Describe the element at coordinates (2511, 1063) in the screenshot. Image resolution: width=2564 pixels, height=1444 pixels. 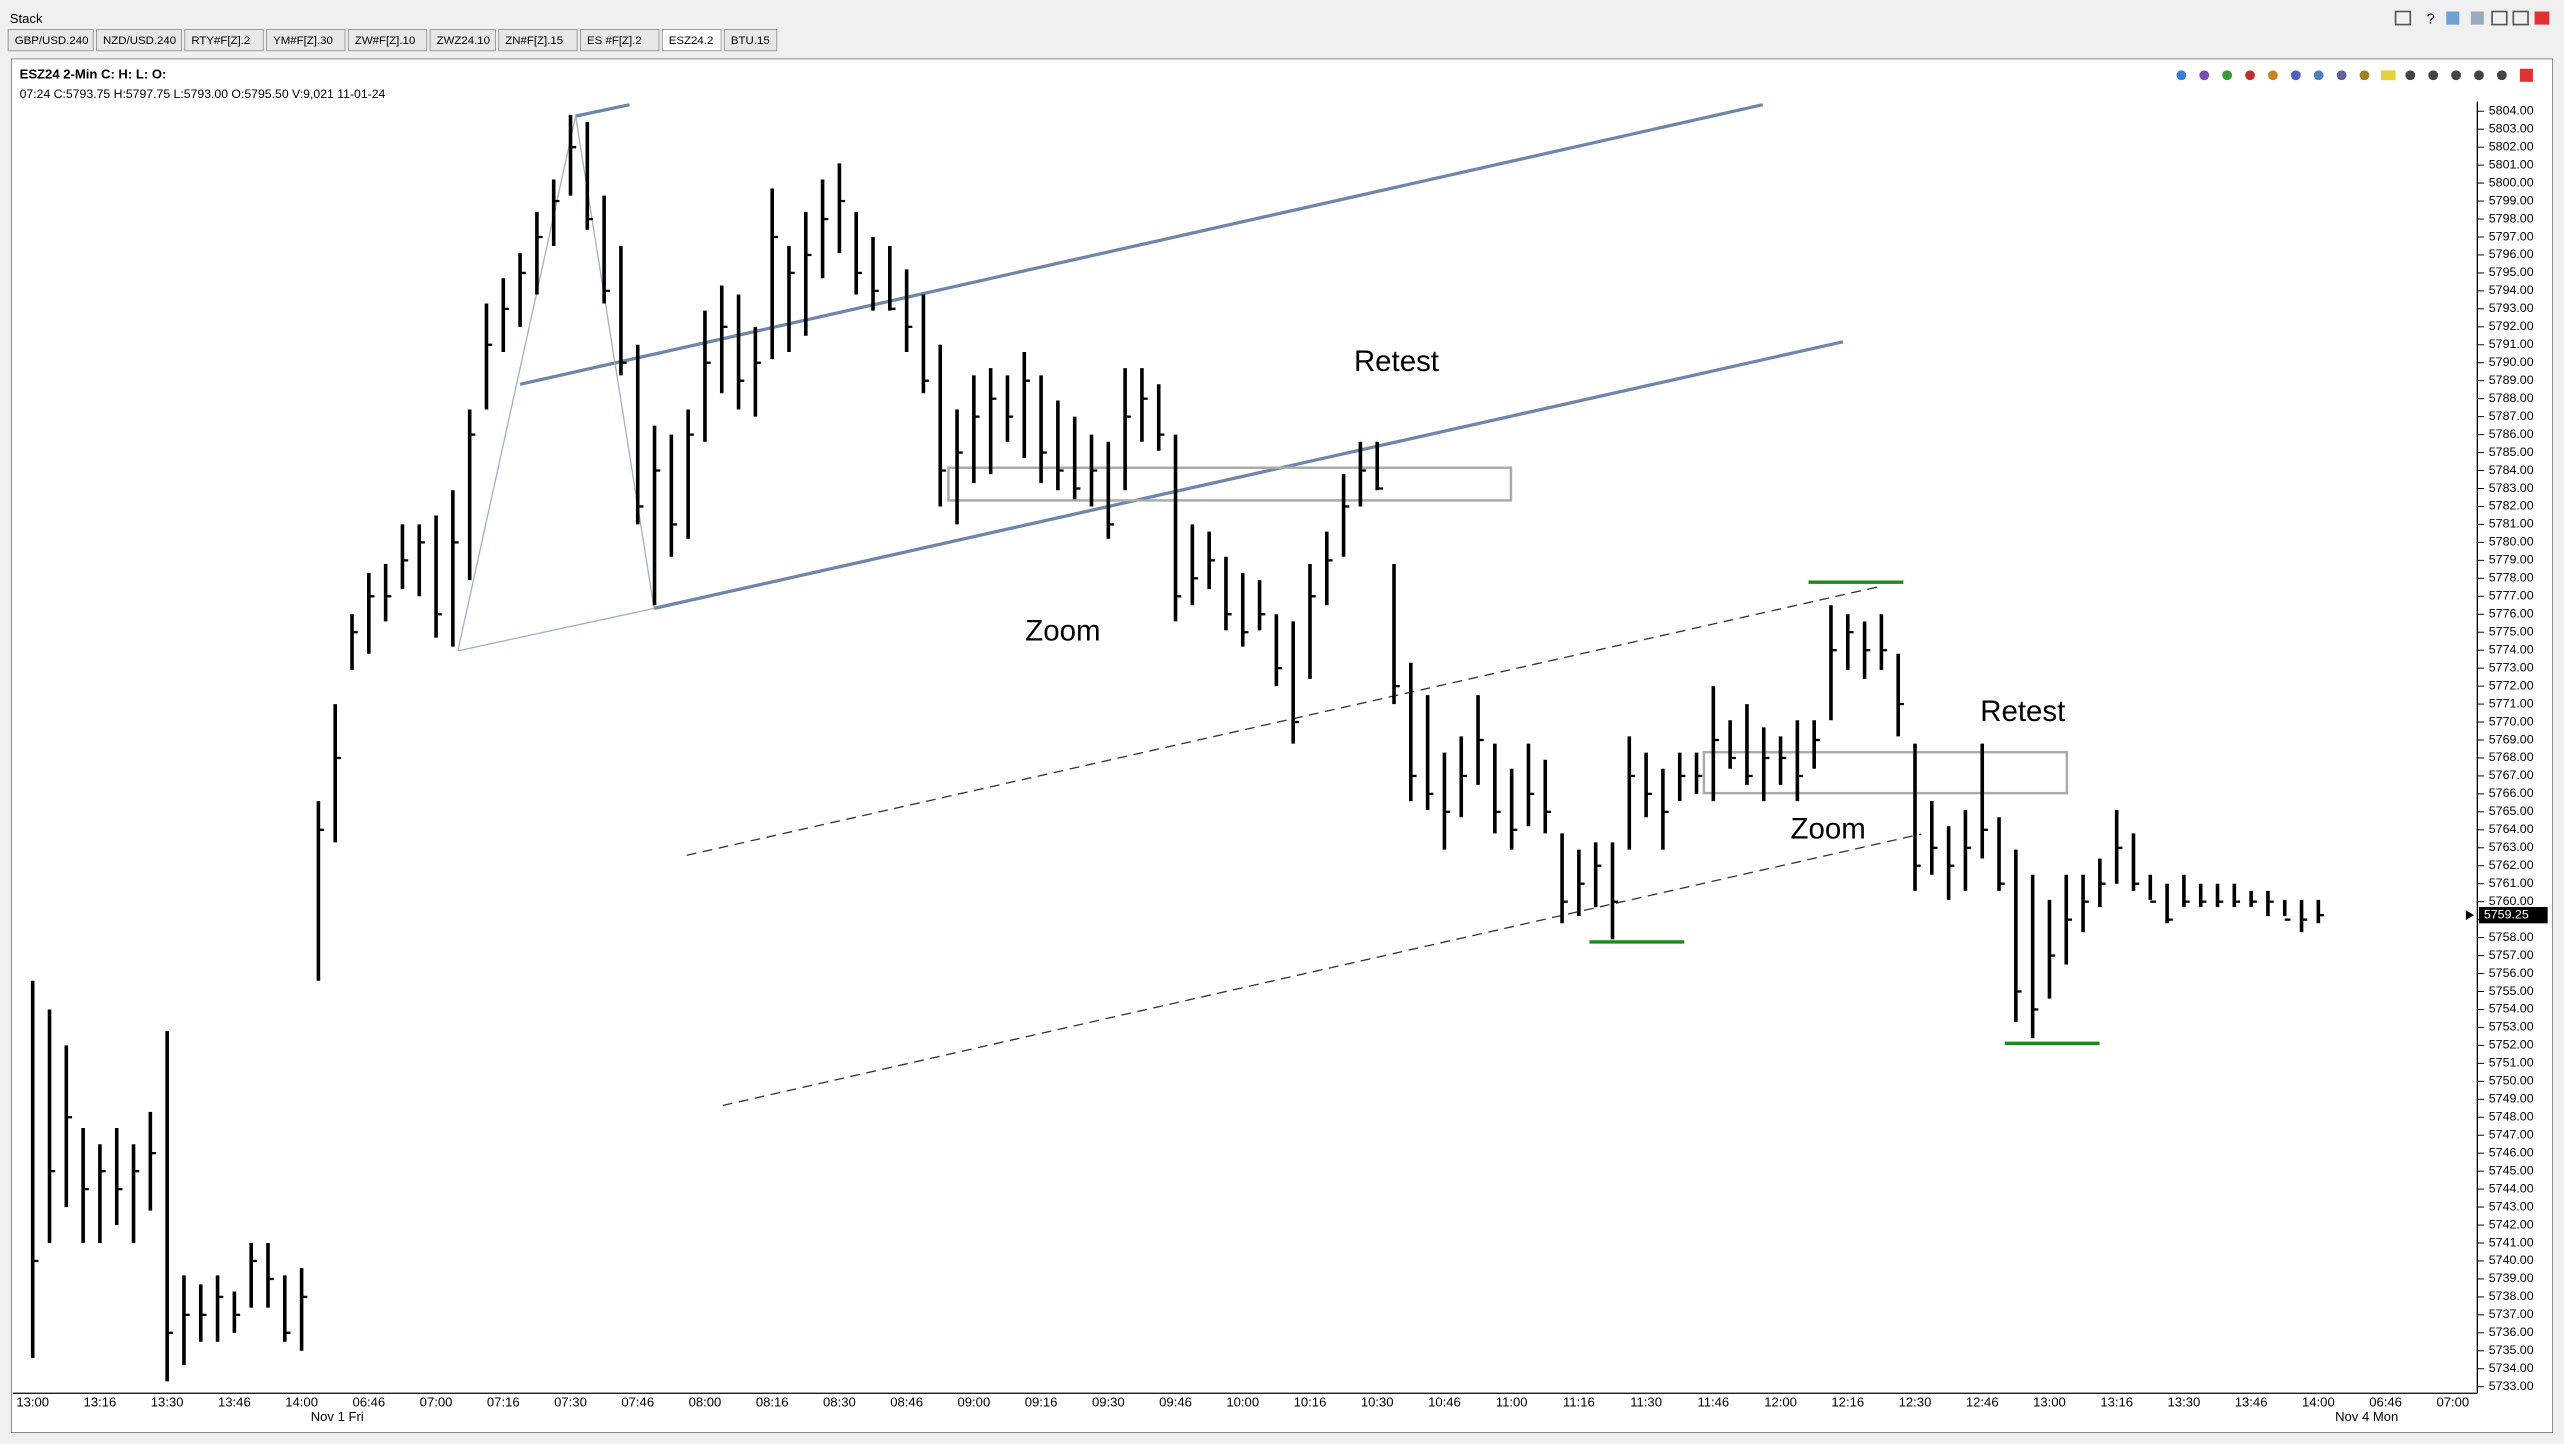
I see `y-tick-label: 5751.00` at that location.